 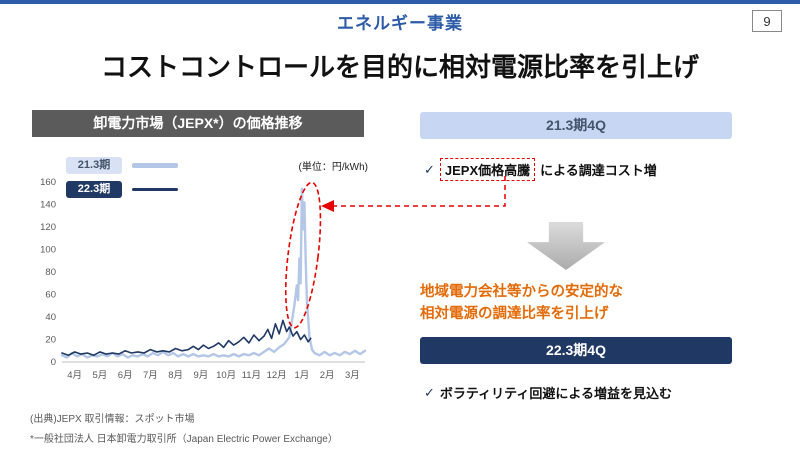 I want to click on jepx-price-surge-highlight: JEPX価格高騰, so click(x=487, y=169).